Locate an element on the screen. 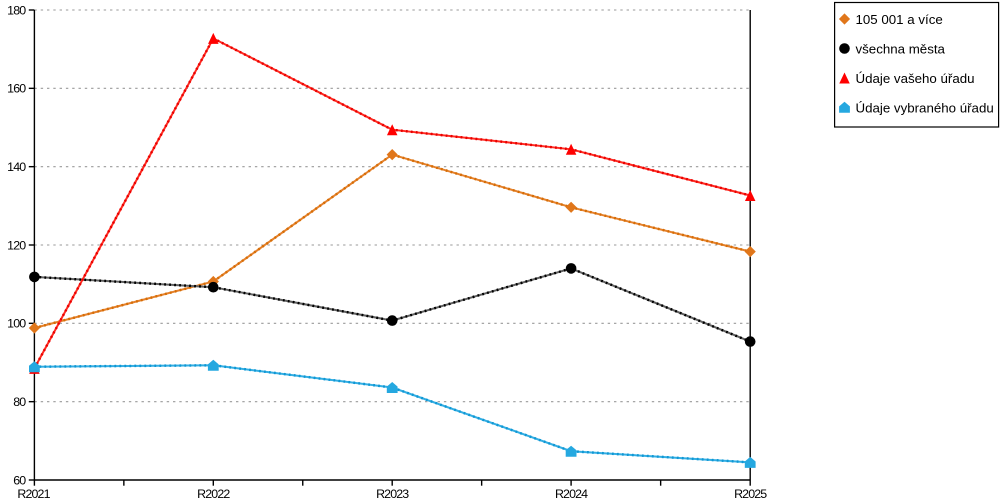  svg-text: 105 001 a více is located at coordinates (899, 19).